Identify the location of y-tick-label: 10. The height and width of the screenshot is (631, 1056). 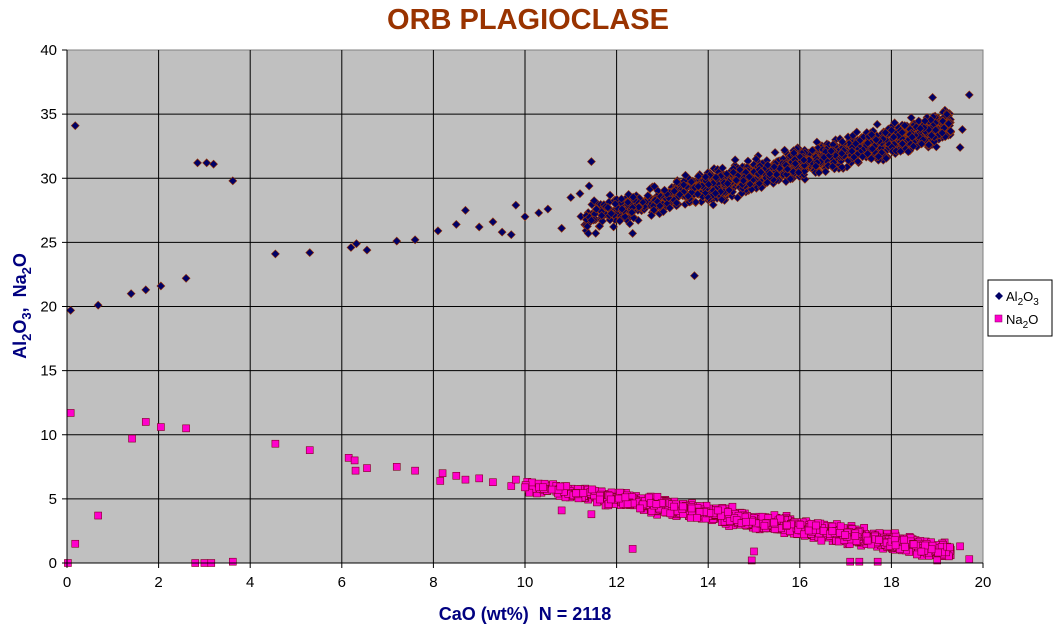
(48, 435).